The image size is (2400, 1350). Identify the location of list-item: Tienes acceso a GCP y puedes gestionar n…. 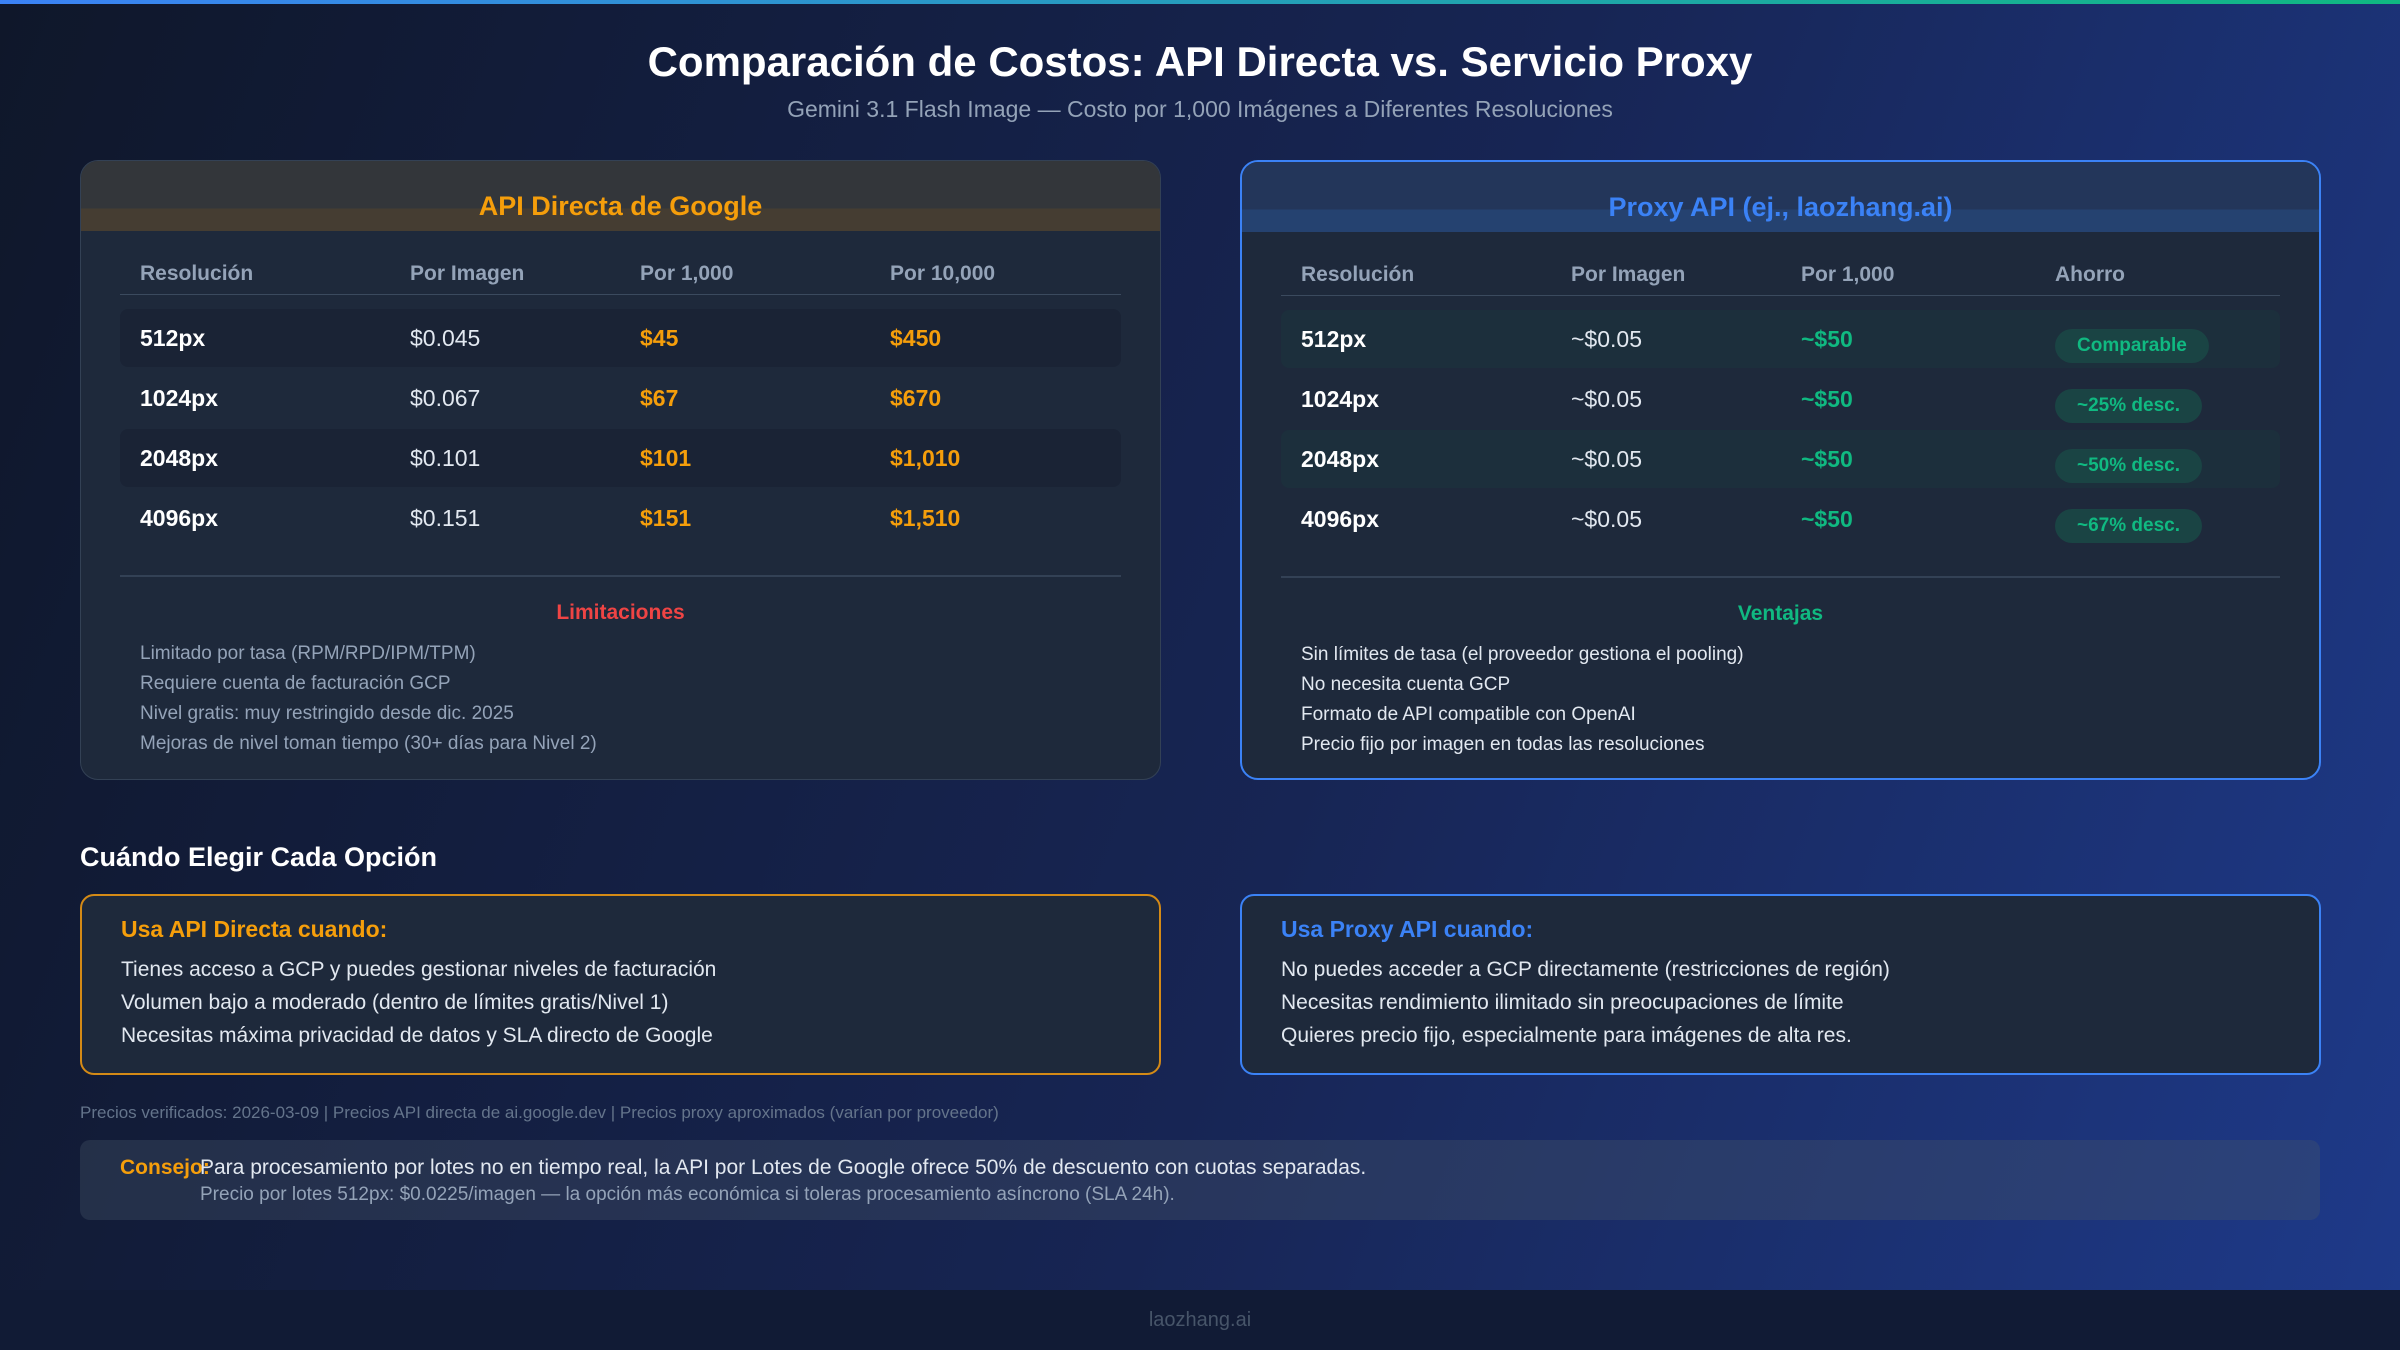
(419, 969).